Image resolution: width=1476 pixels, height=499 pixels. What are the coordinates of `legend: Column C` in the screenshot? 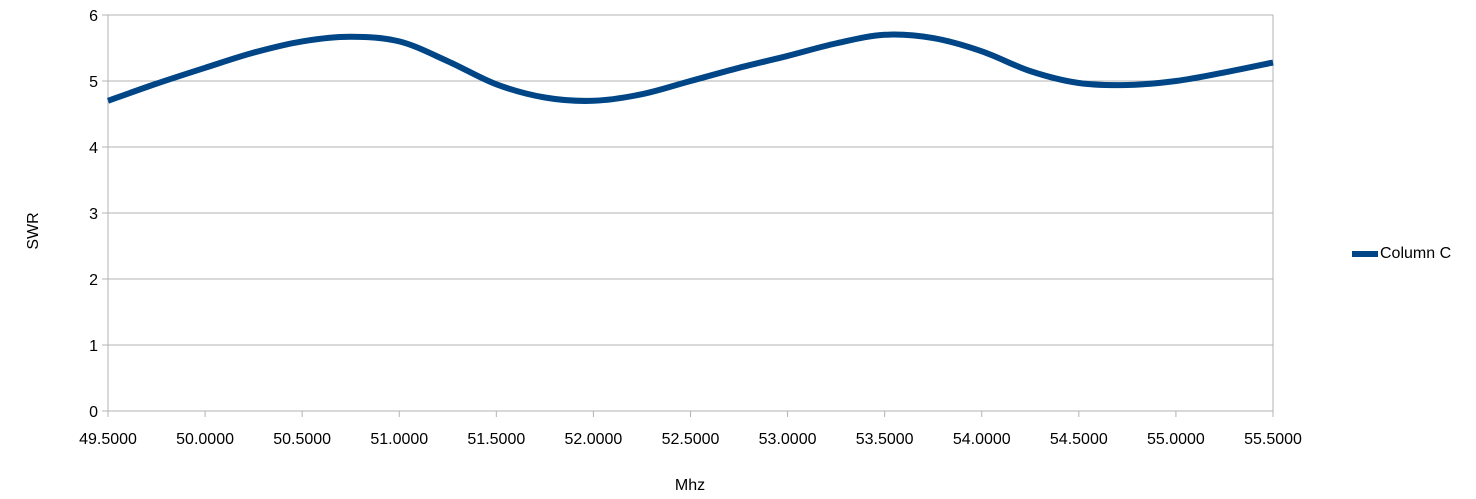 It's located at (1401, 254).